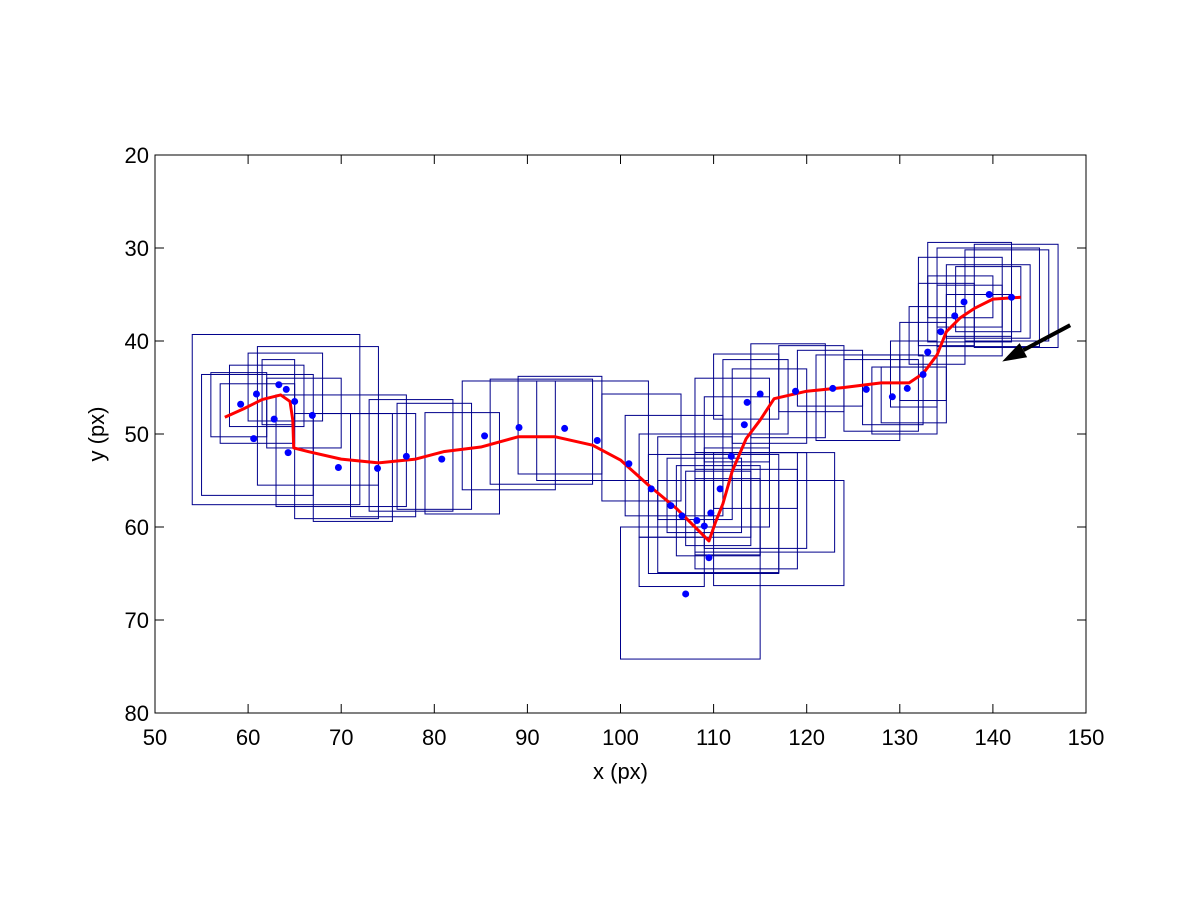 Image resolution: width=1200 pixels, height=900 pixels. Describe the element at coordinates (527, 737) in the screenshot. I see `x-tick-label: 90` at that location.